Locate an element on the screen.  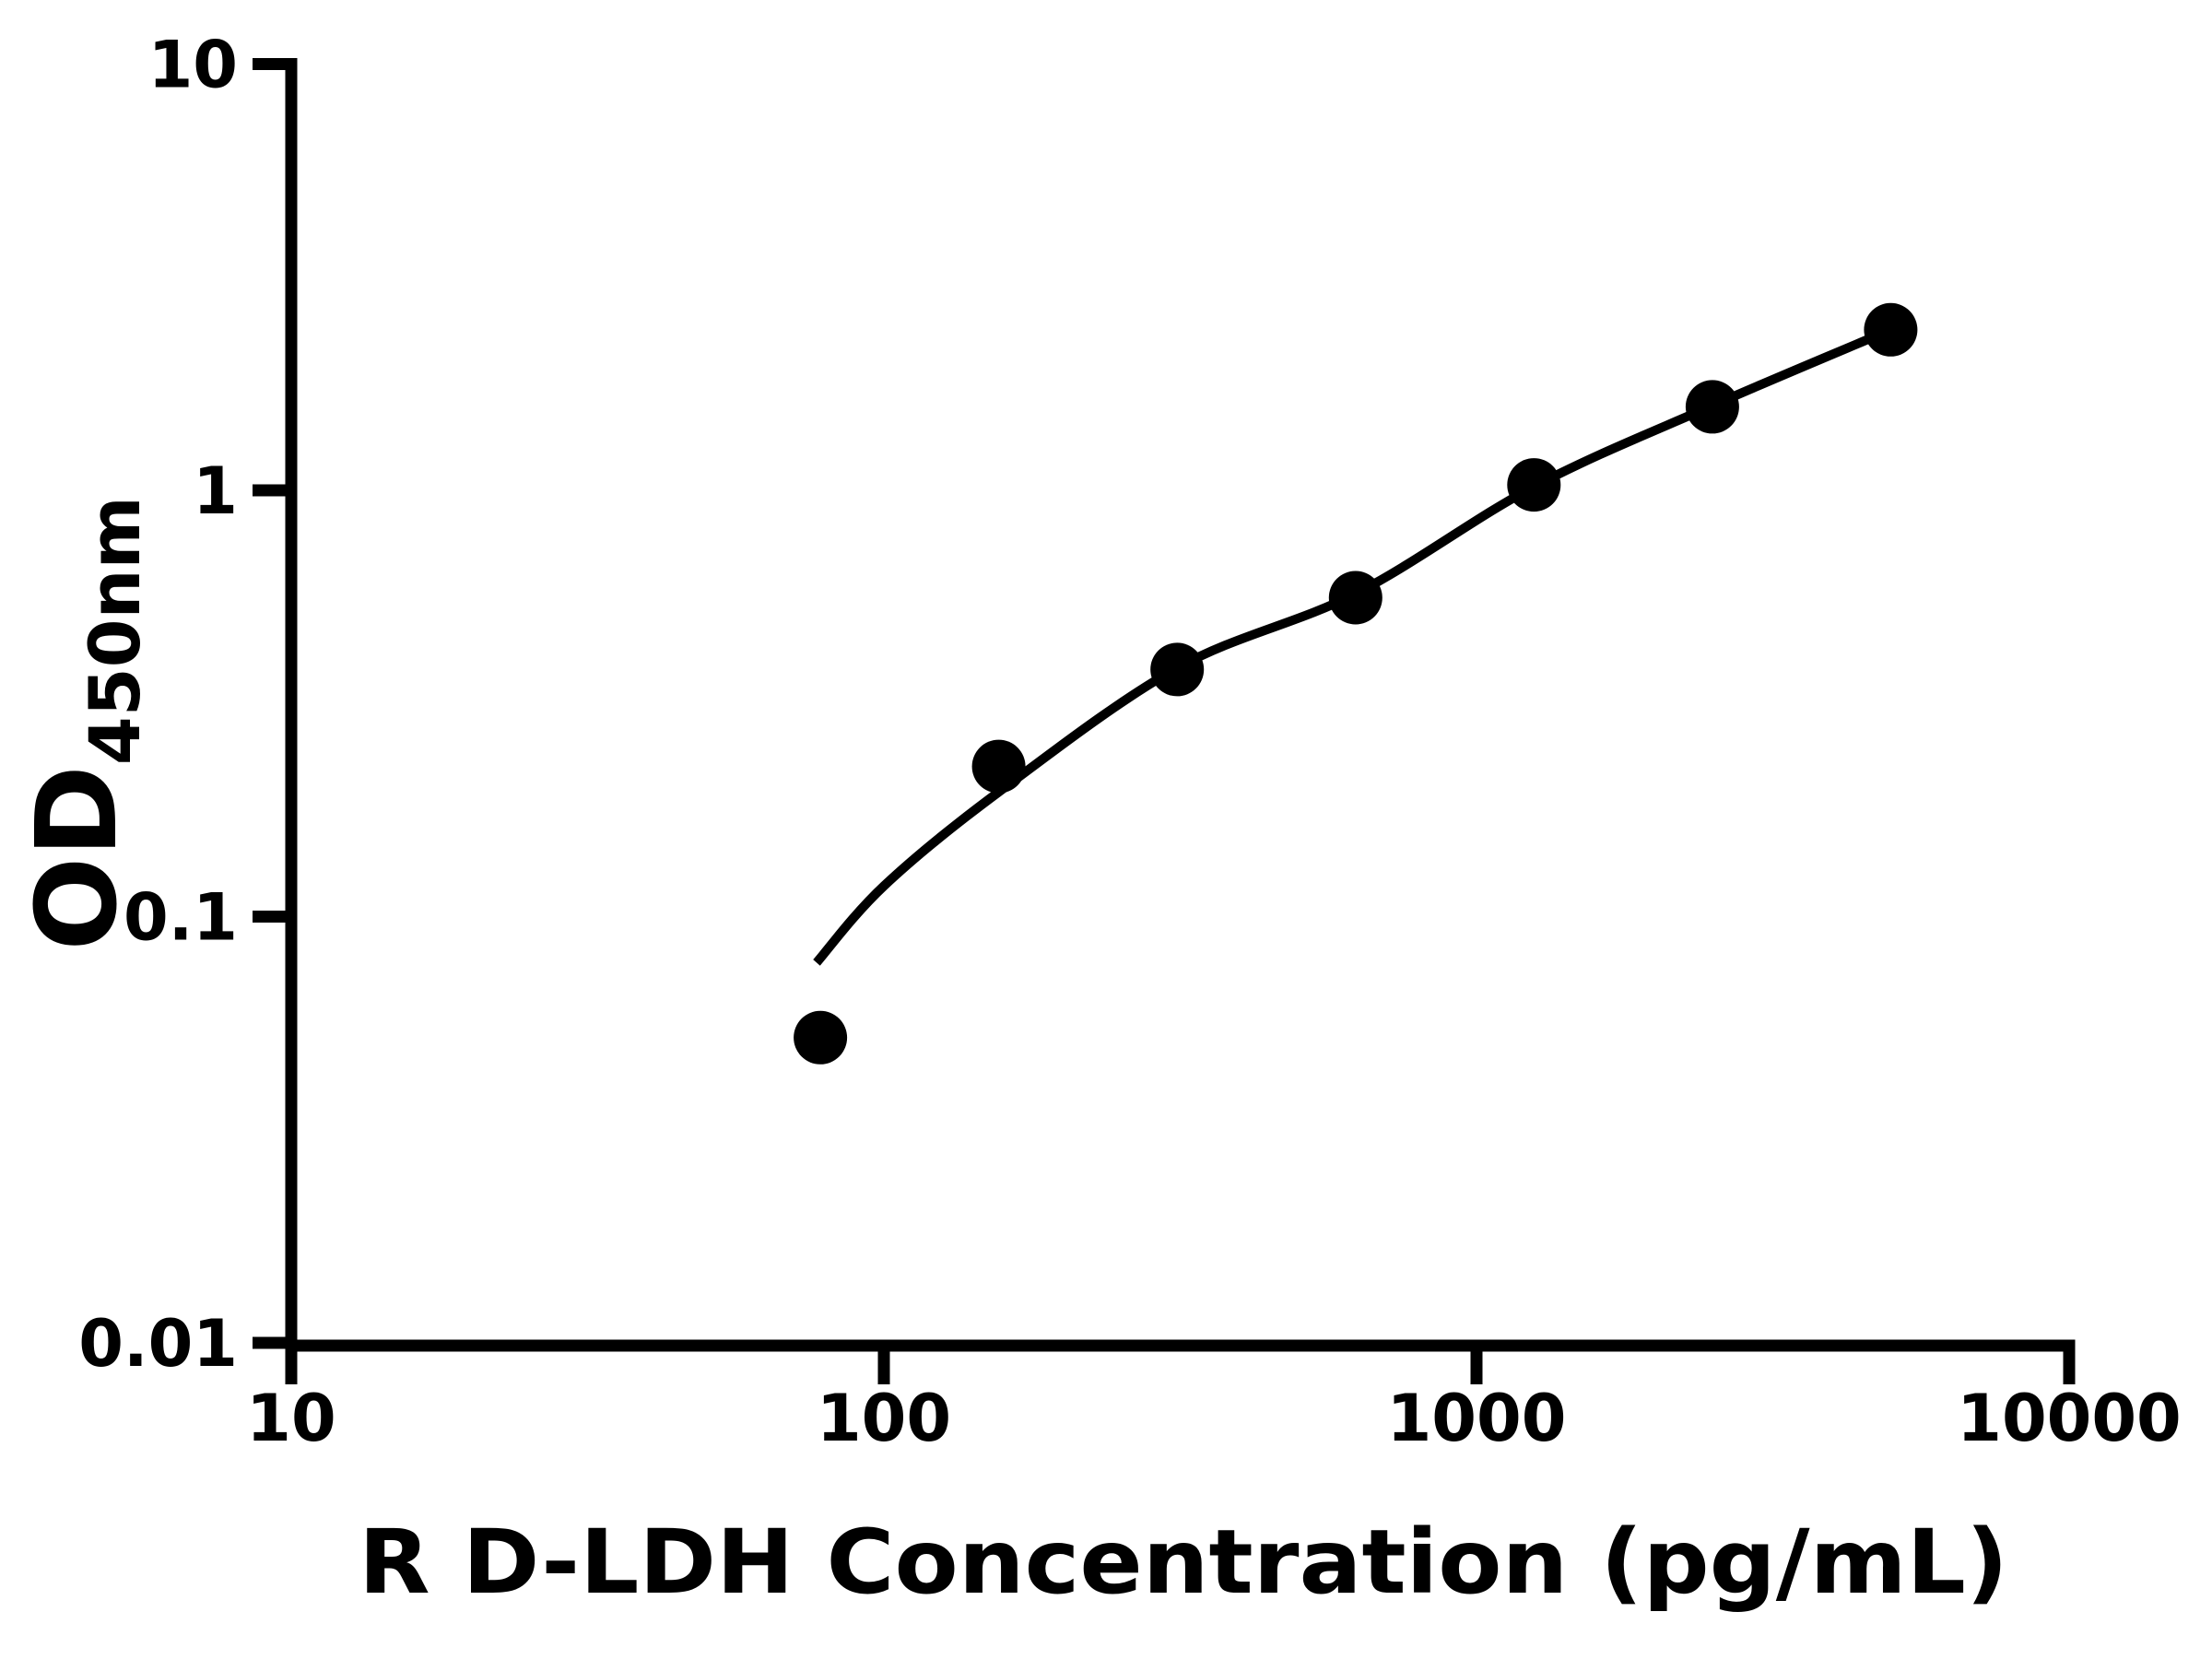
y-axis: 10 1 0.1 0.01 is located at coordinates (188, 705).